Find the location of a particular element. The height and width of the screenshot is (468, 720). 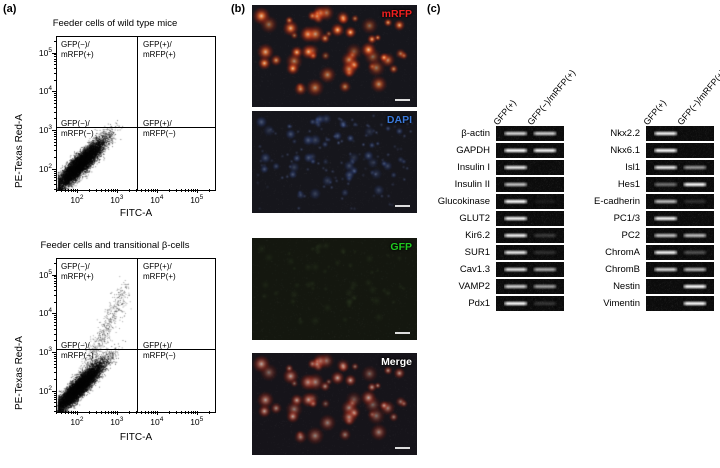

gel-gene-label: Insulin II is located at coordinates (472, 184).